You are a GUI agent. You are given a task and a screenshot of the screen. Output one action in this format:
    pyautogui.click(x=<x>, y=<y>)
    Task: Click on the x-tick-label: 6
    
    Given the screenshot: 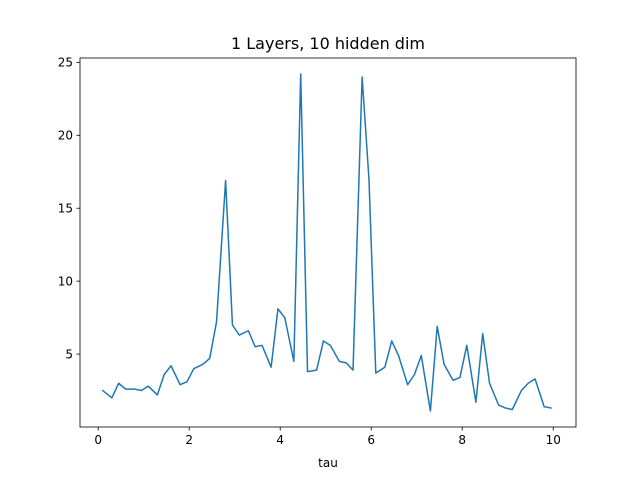 What is the action you would take?
    pyautogui.click(x=371, y=440)
    